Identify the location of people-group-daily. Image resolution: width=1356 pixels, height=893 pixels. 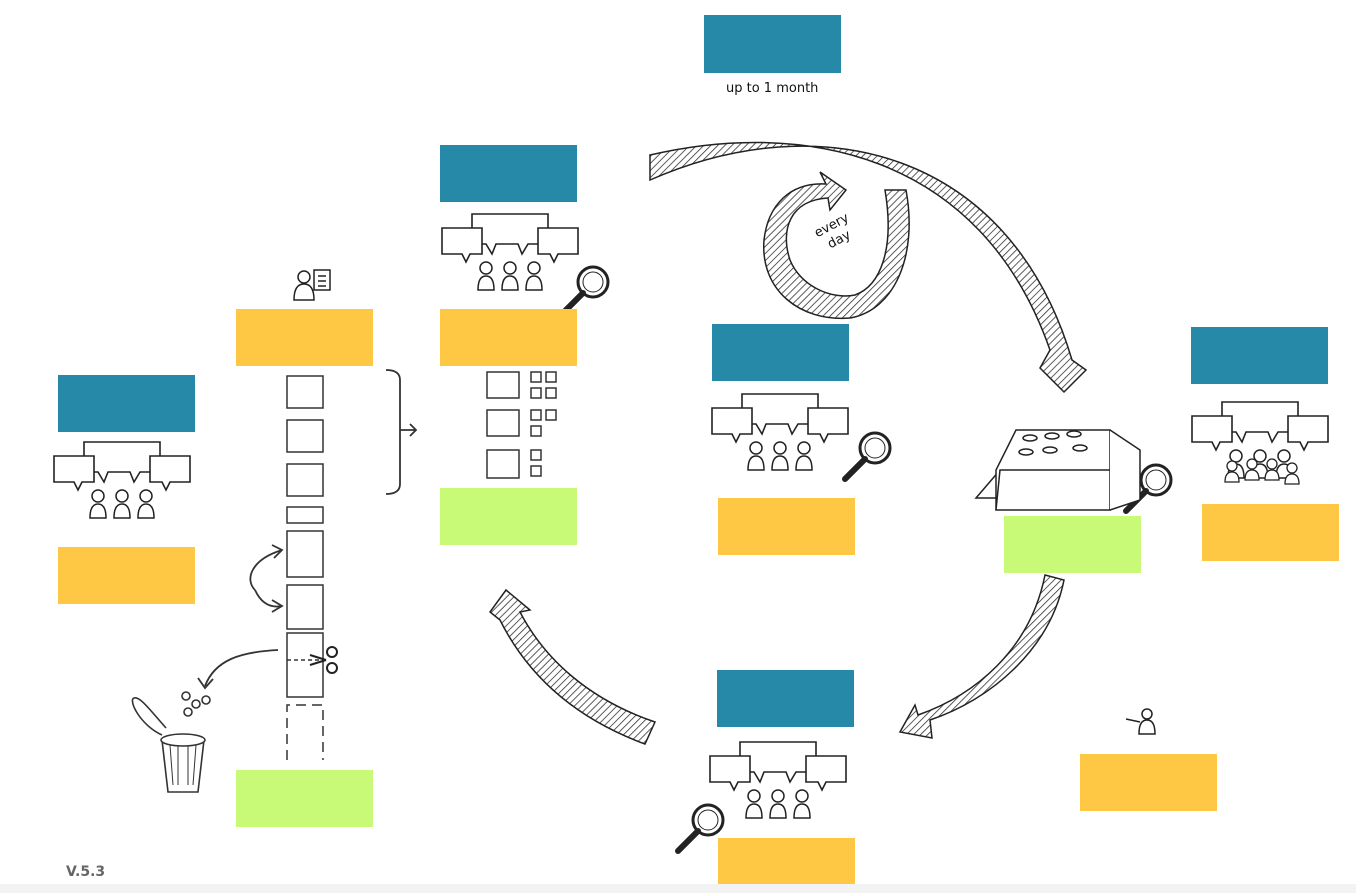
(780, 432).